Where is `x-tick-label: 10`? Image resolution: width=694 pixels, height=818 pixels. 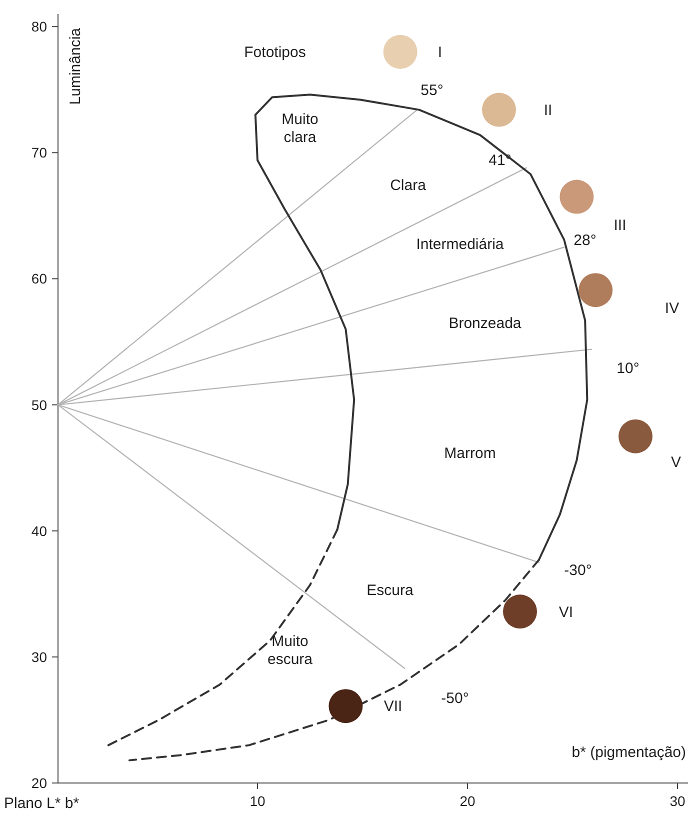 x-tick-label: 10 is located at coordinates (258, 801).